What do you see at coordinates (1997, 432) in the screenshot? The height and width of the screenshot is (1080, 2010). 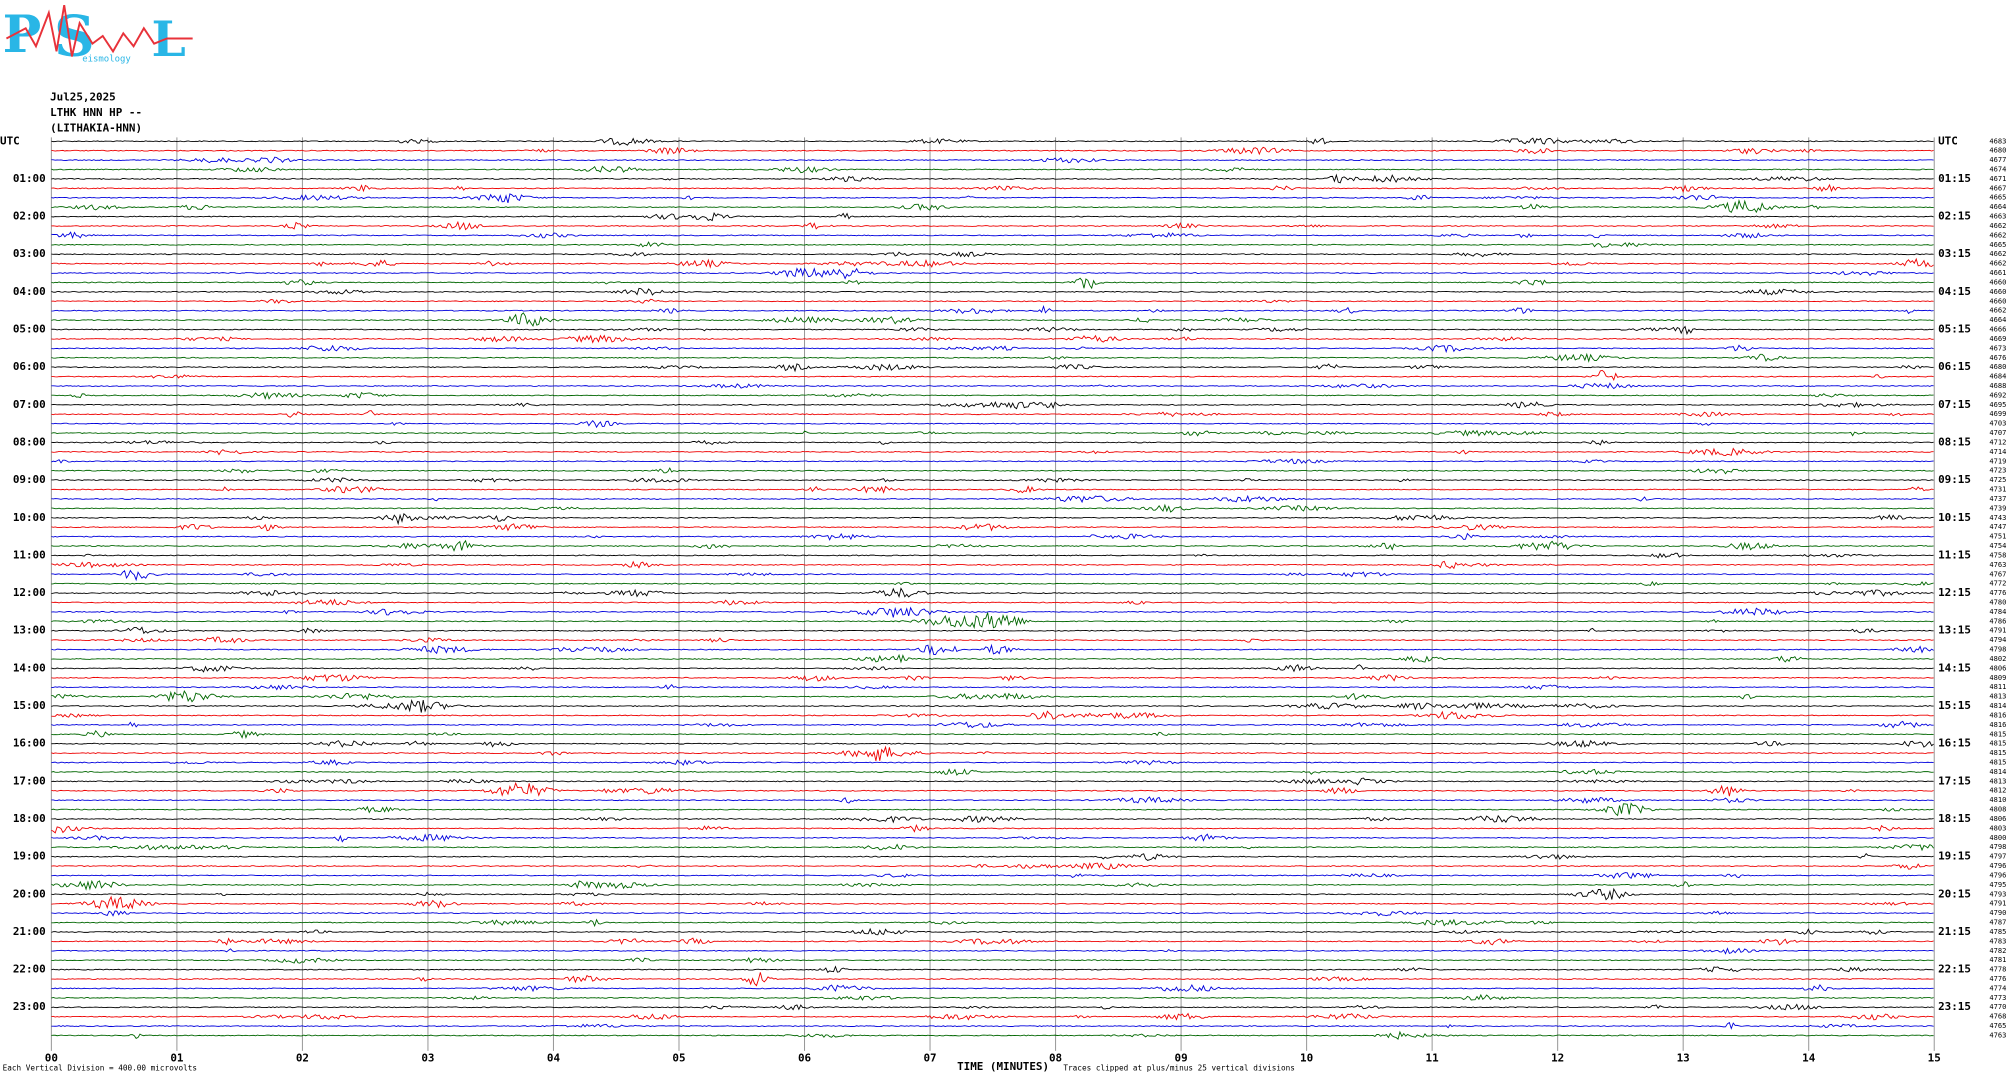 I see `row-offset: 4707` at bounding box center [1997, 432].